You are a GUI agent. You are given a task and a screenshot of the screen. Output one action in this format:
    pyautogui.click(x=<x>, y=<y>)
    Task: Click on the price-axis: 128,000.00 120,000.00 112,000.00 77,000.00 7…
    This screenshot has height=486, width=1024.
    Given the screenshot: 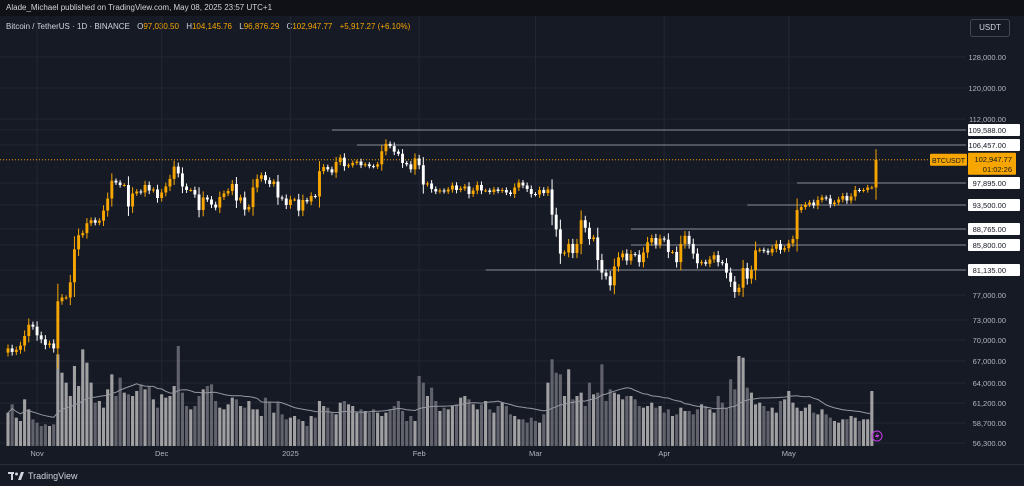 What is the action you would take?
    pyautogui.click(x=987, y=250)
    